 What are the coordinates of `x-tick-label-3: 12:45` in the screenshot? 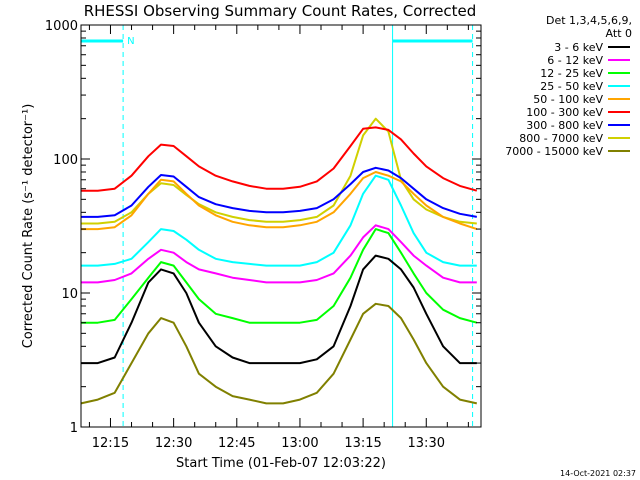 It's located at (236, 443).